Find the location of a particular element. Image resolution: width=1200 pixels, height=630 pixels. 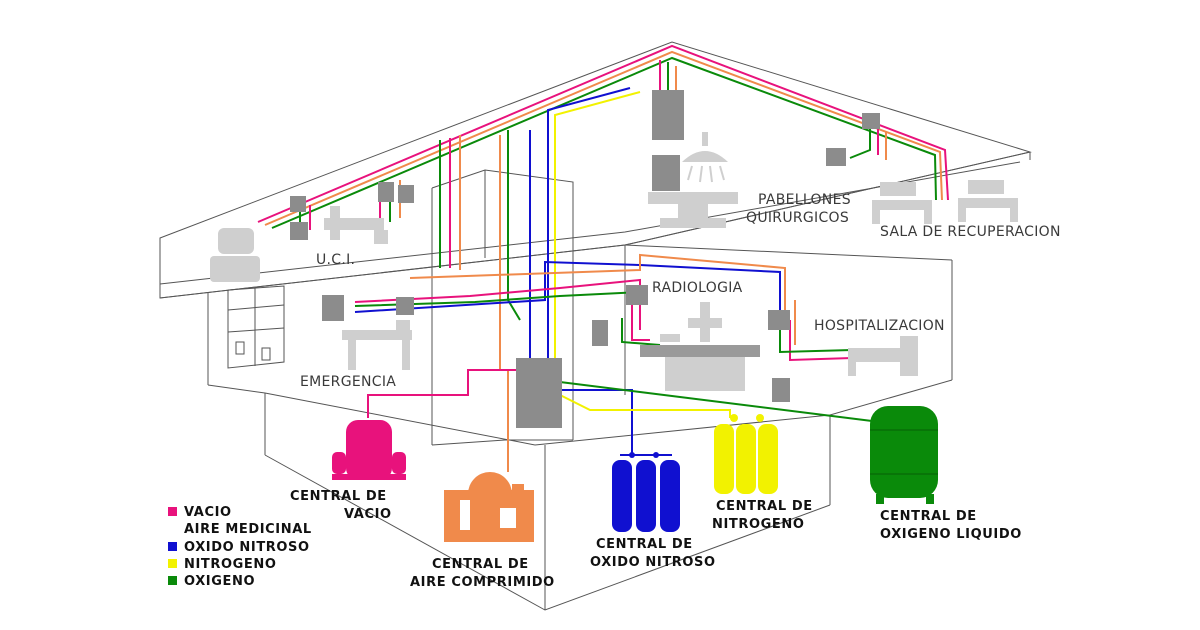

room-label-sala-recuperacion: SALA DE RECUPERACION is located at coordinates (970, 232).